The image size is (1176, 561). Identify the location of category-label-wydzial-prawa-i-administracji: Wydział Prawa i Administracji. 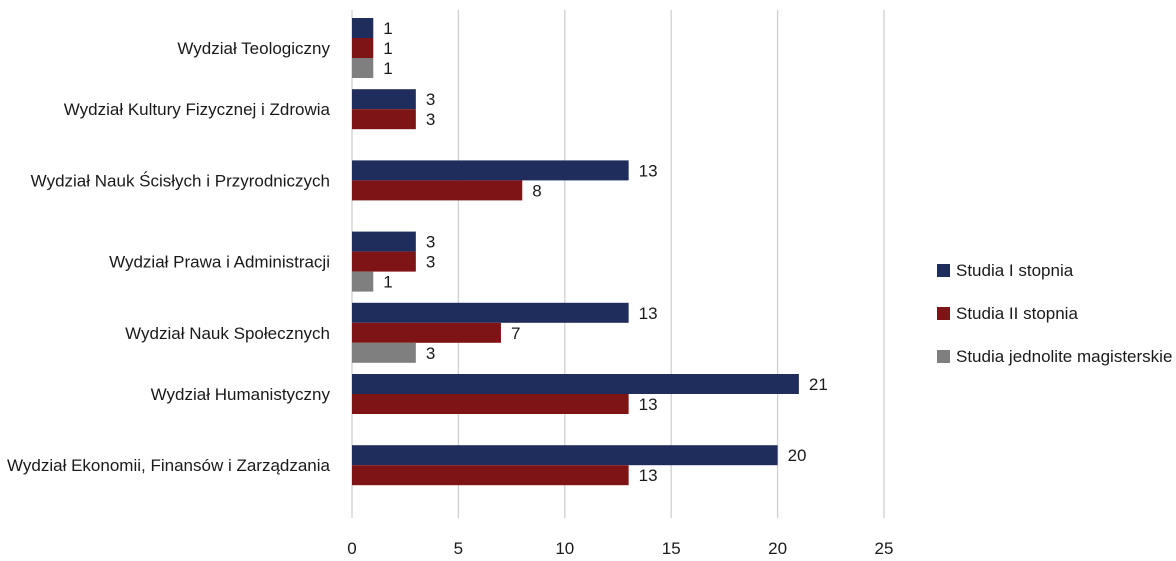
(219, 262).